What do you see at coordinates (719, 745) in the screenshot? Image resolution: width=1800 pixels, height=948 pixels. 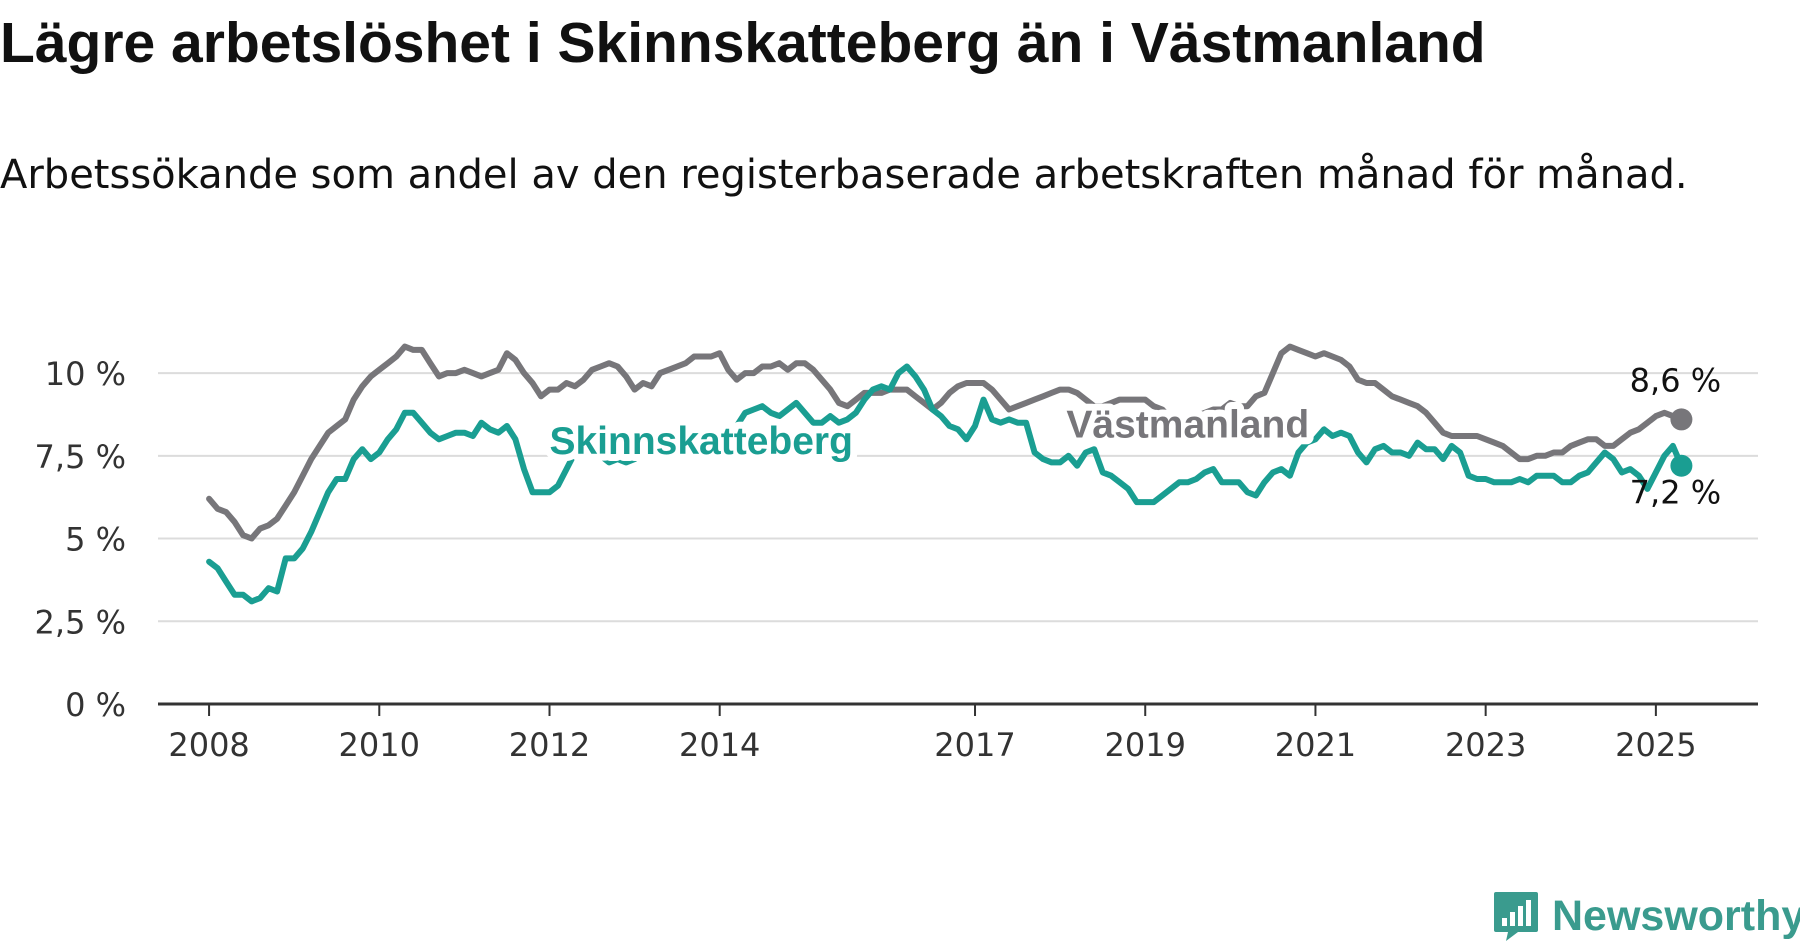 I see `x-tick-label: 2014` at bounding box center [719, 745].